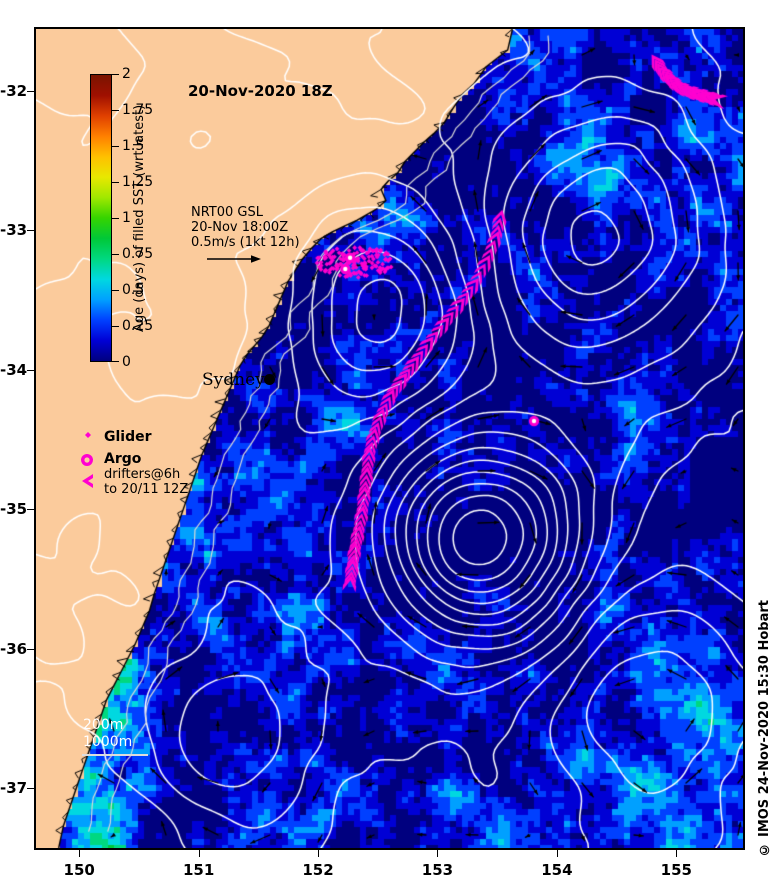  I want to click on colorbar-tick-label: 1.25, so click(138, 182).